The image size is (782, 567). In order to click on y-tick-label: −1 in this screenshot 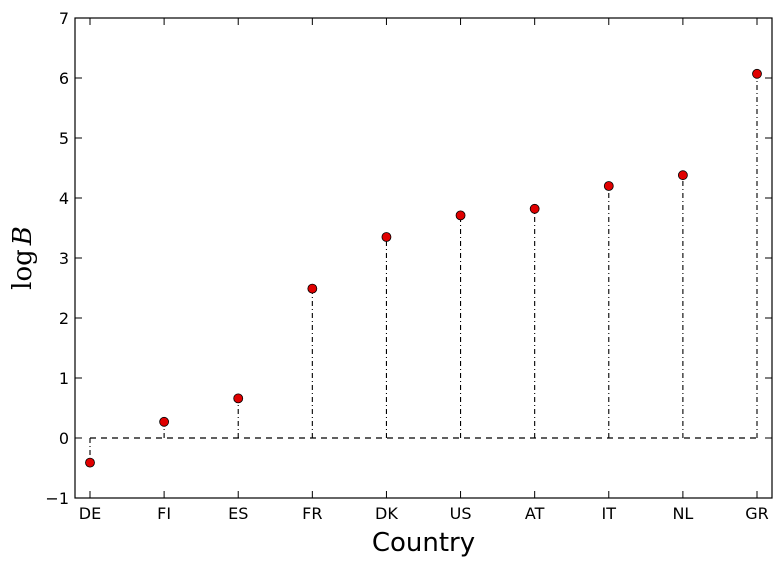, I will do `click(57, 498)`.